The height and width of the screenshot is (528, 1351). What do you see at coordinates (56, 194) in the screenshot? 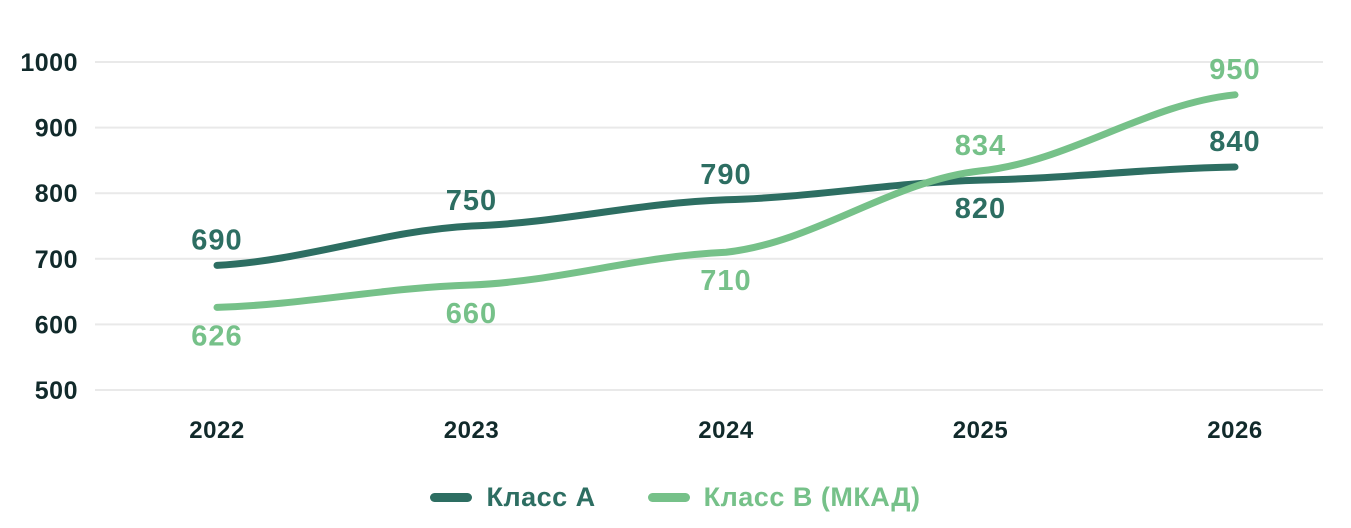
I see `y-axis-tick-label: 800` at bounding box center [56, 194].